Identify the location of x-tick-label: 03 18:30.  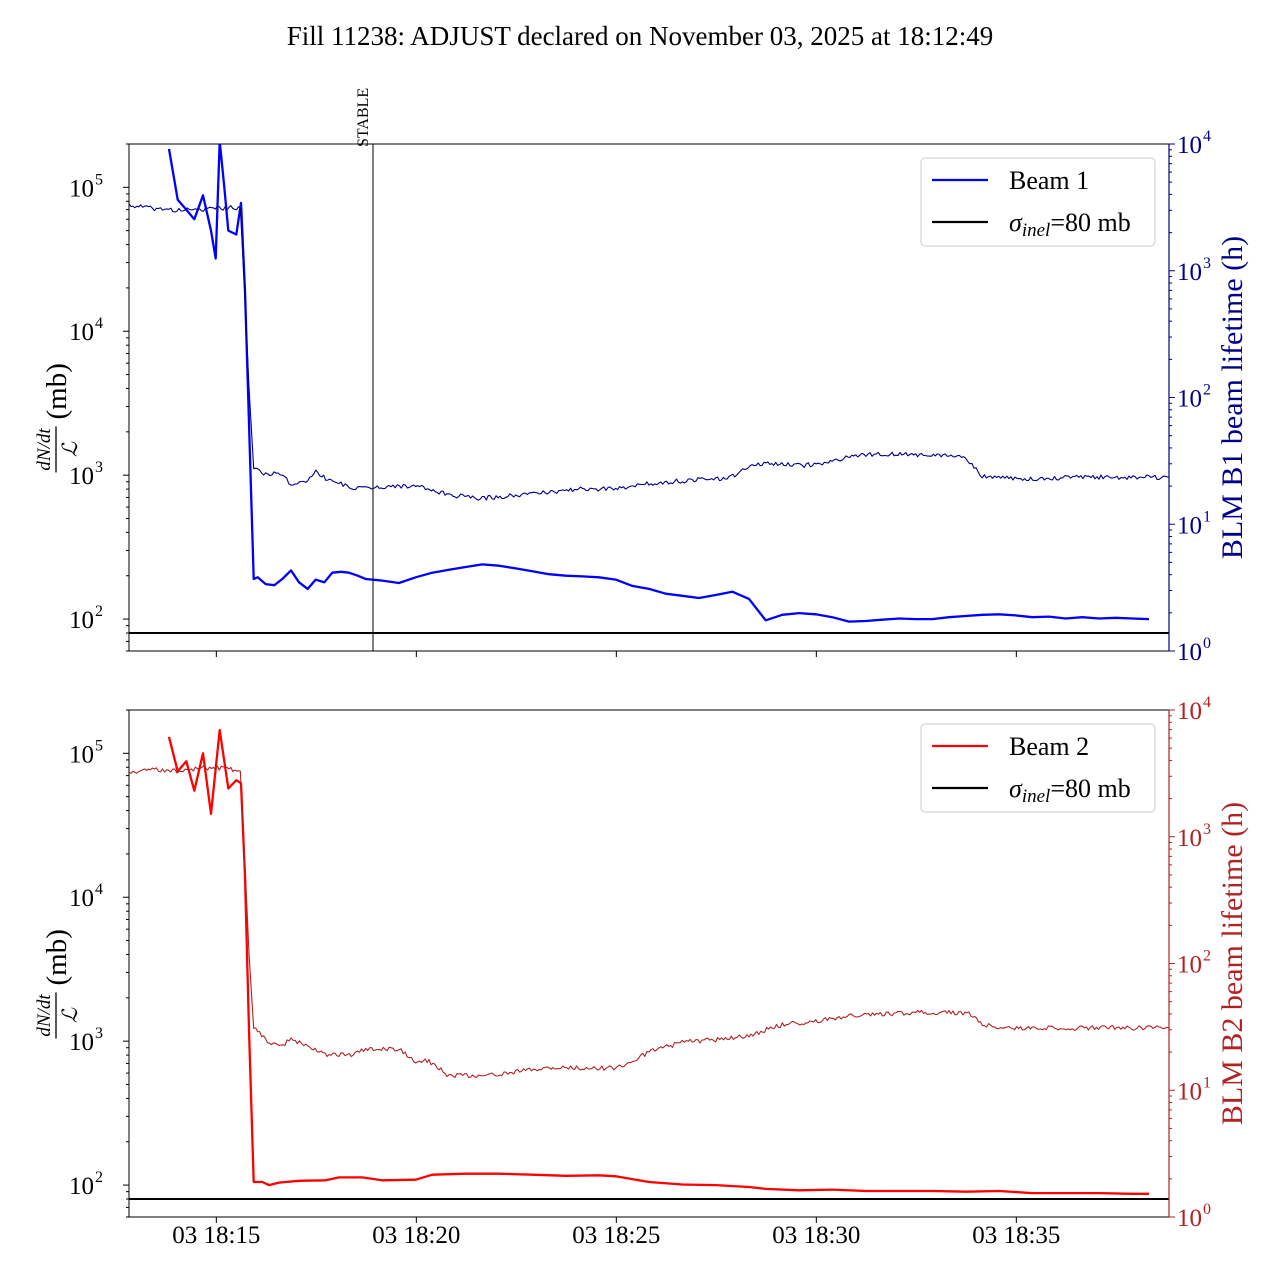
(816, 1235).